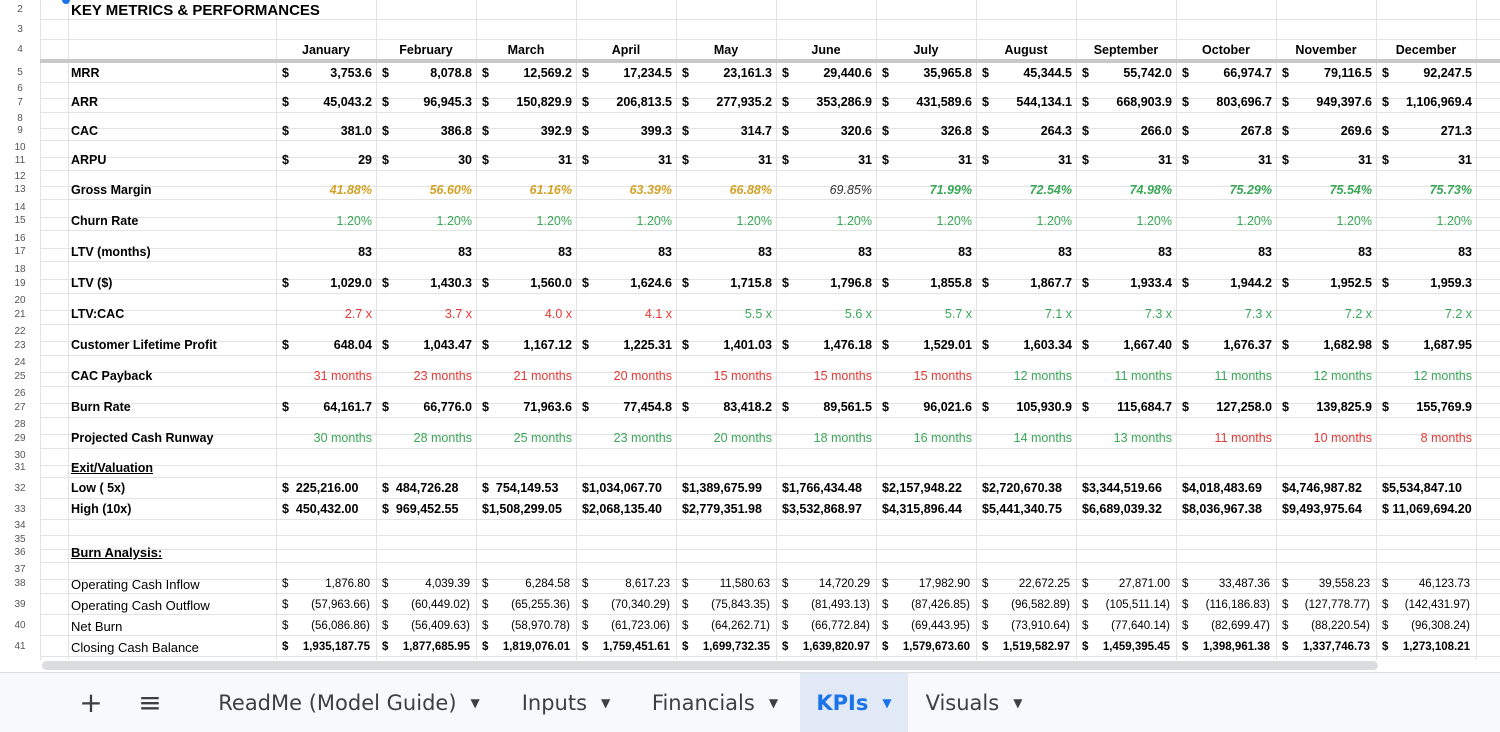 The height and width of the screenshot is (732, 1500). I want to click on metric-value: 14 months, so click(1042, 438).